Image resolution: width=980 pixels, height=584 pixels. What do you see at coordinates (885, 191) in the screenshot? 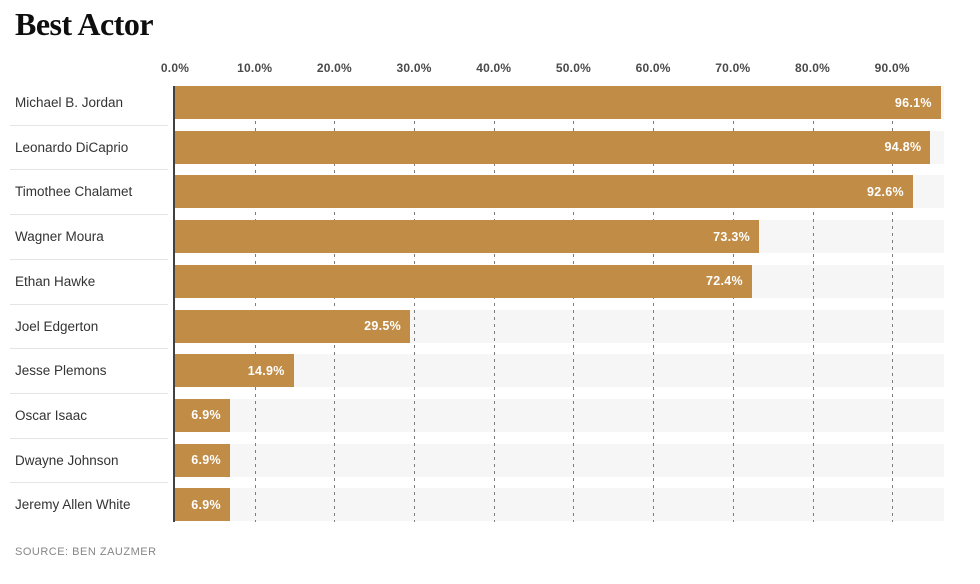
I see `bar-value-label: 92.6%` at bounding box center [885, 191].